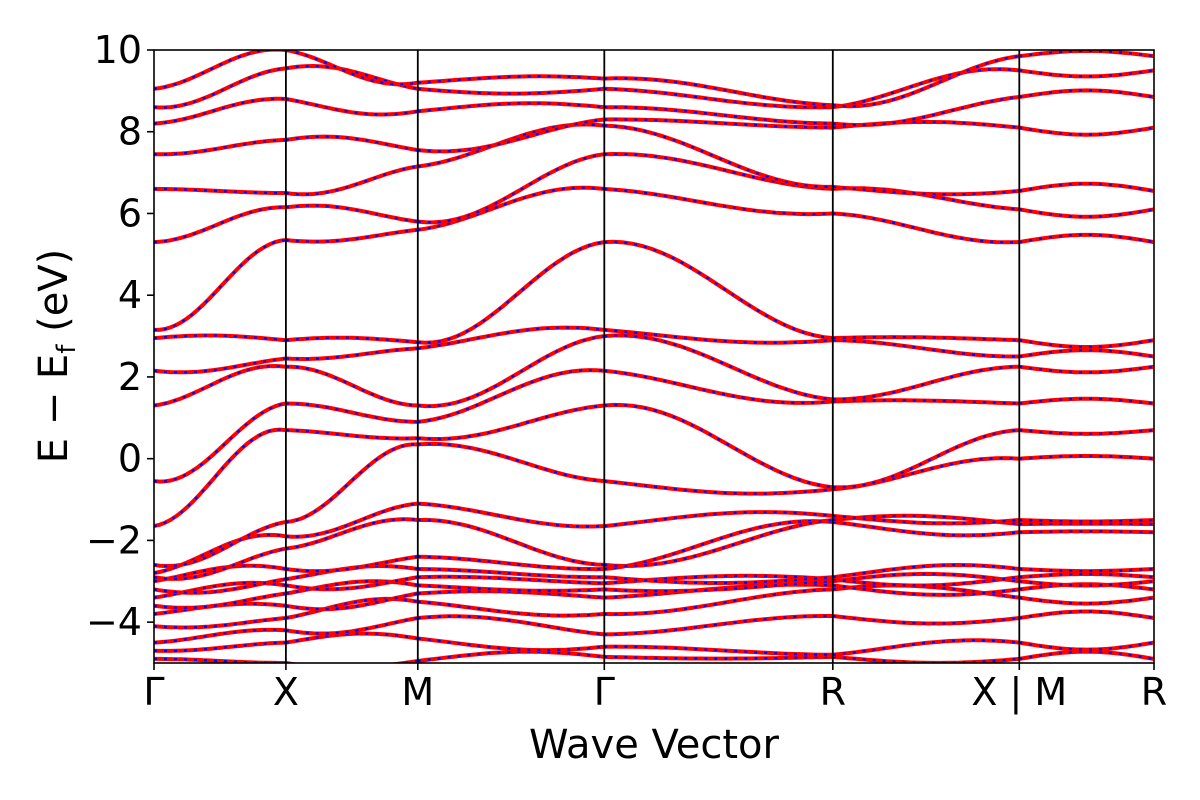 This screenshot has width=1200, height=800. What do you see at coordinates (1019, 692) in the screenshot?
I see `x-tick-label: X | M` at bounding box center [1019, 692].